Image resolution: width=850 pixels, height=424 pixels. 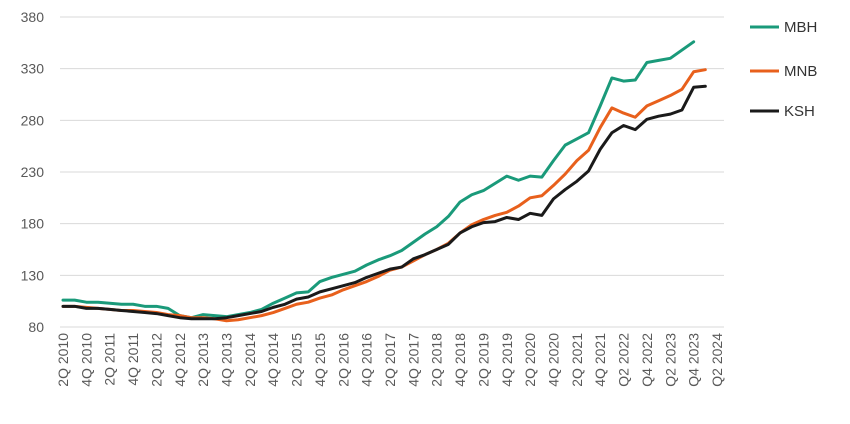 What do you see at coordinates (33, 275) in the screenshot?
I see `y-tick-label: 130` at bounding box center [33, 275].